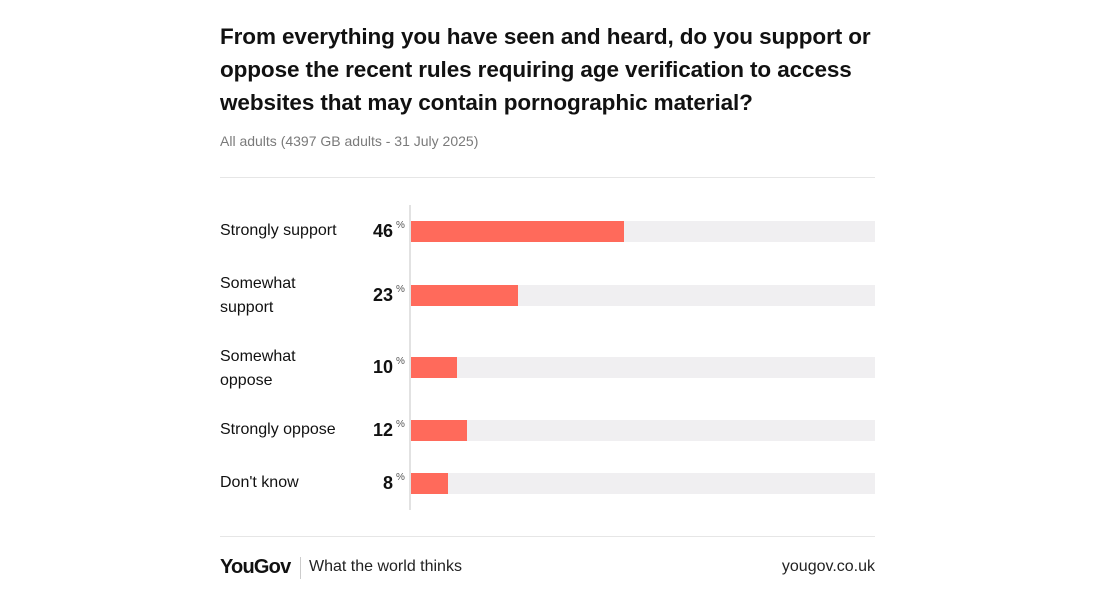 This screenshot has height=600, width=1095. What do you see at coordinates (382, 295) in the screenshot?
I see `value-label: 23` at bounding box center [382, 295].